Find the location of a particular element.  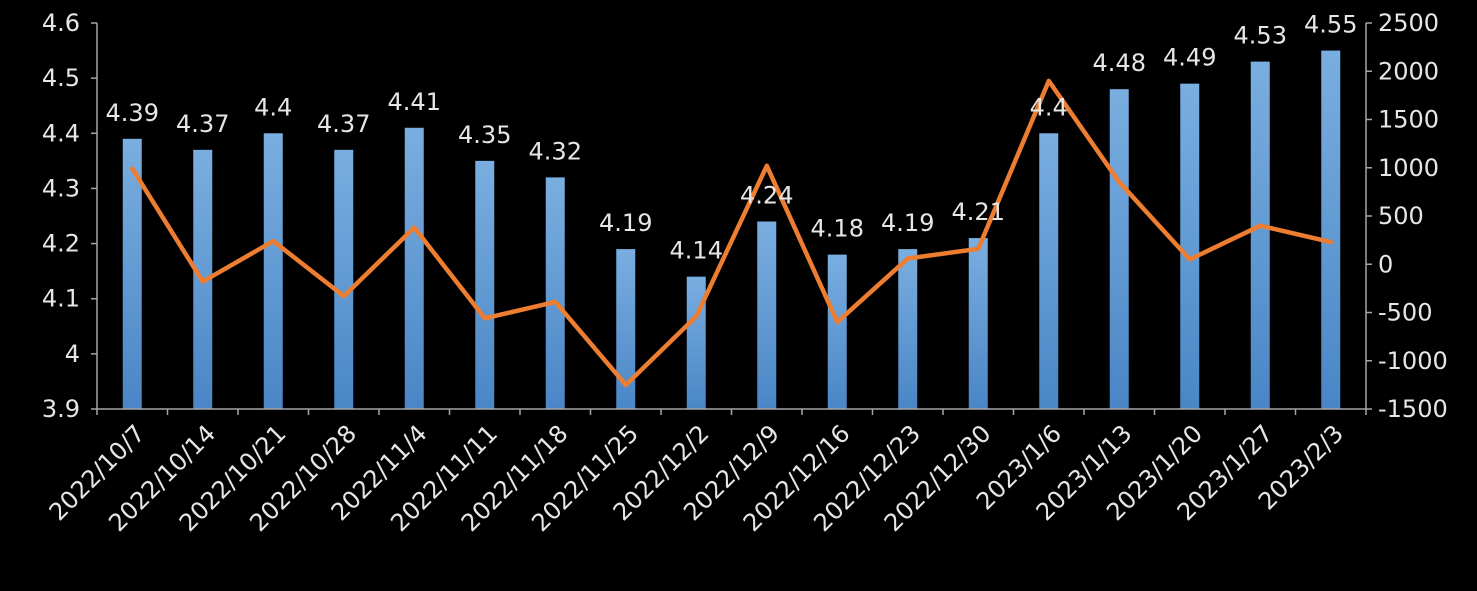

bar-data-label: 4.49 is located at coordinates (1189, 58).